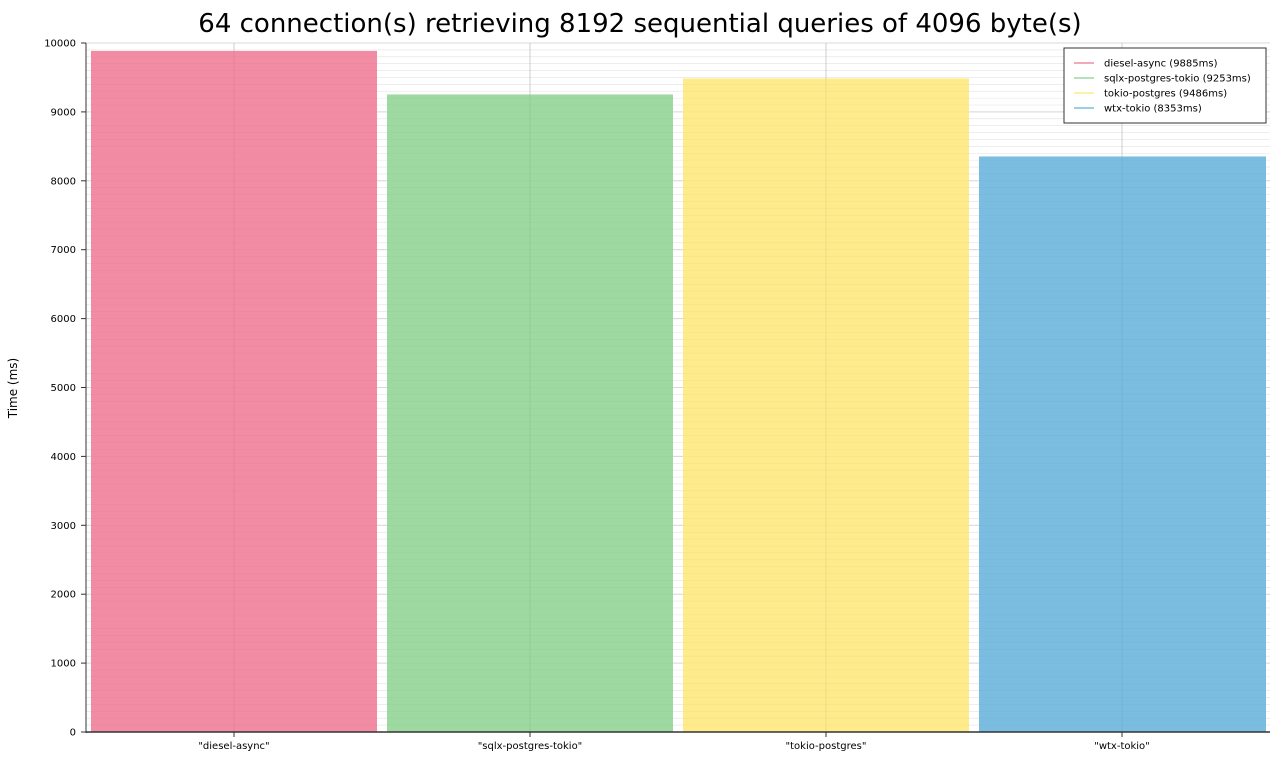 Image resolution: width=1280 pixels, height=780 pixels. I want to click on y-tick-label: 7000, so click(63, 250).